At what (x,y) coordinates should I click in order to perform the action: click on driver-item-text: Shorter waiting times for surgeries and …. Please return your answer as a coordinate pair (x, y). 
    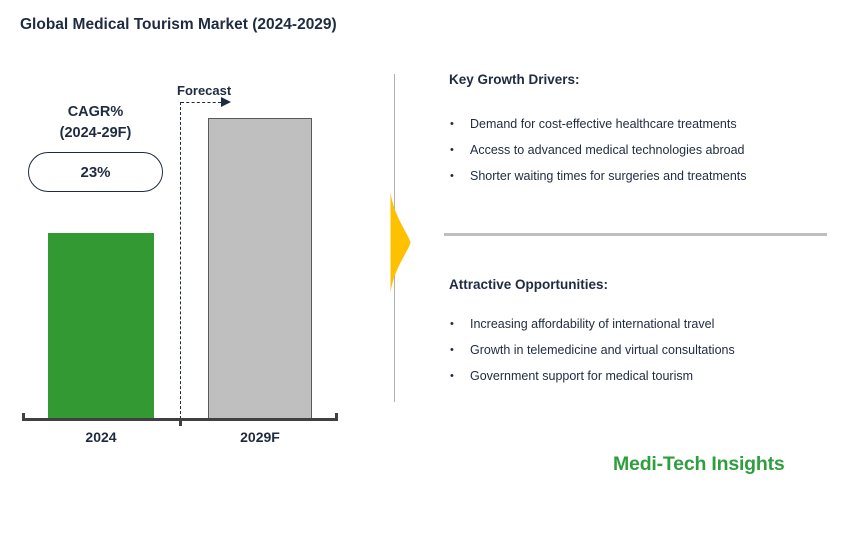
    Looking at the image, I should click on (608, 176).